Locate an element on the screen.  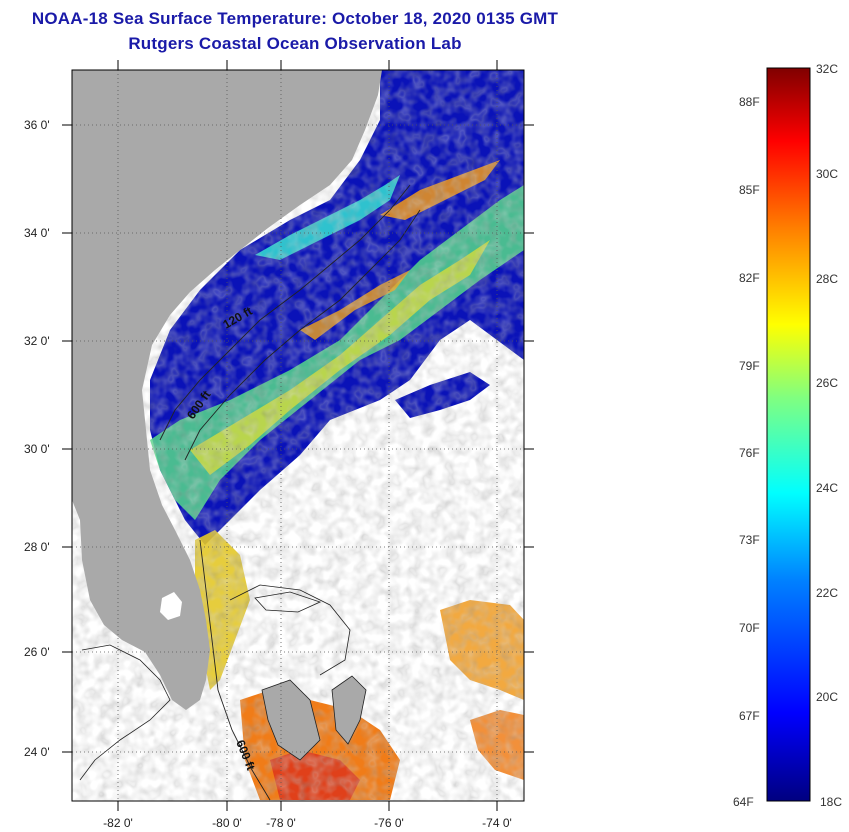
cb-label-22C: 22C is located at coordinates (827, 593).